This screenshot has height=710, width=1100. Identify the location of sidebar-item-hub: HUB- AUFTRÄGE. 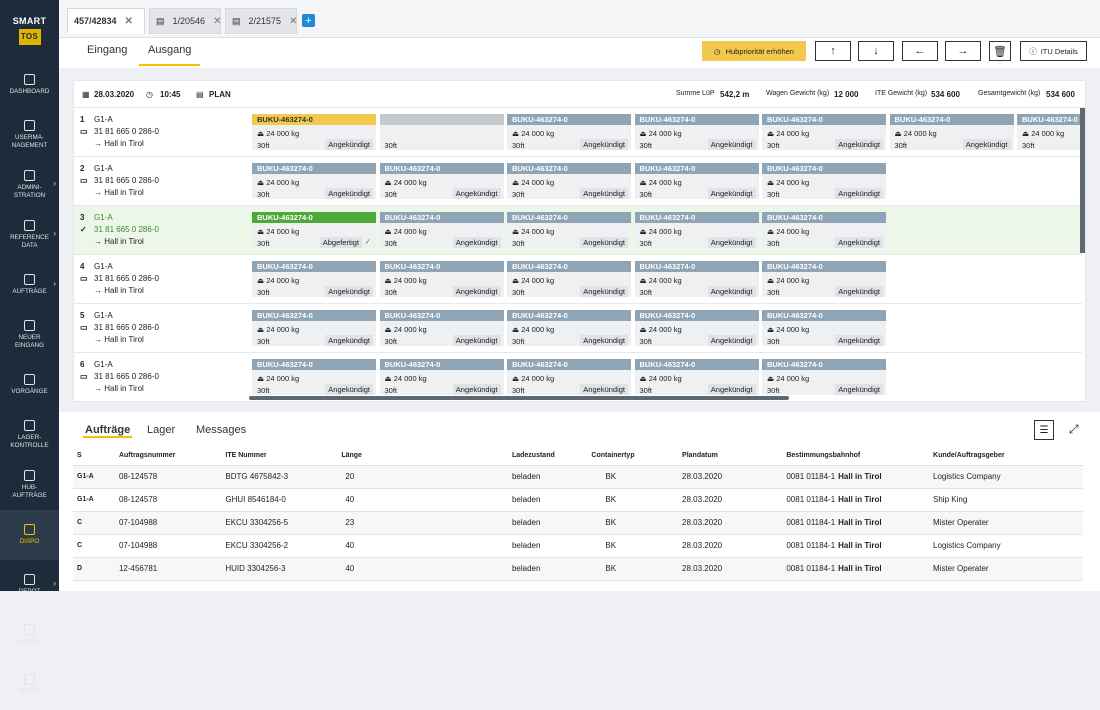
(29, 485).